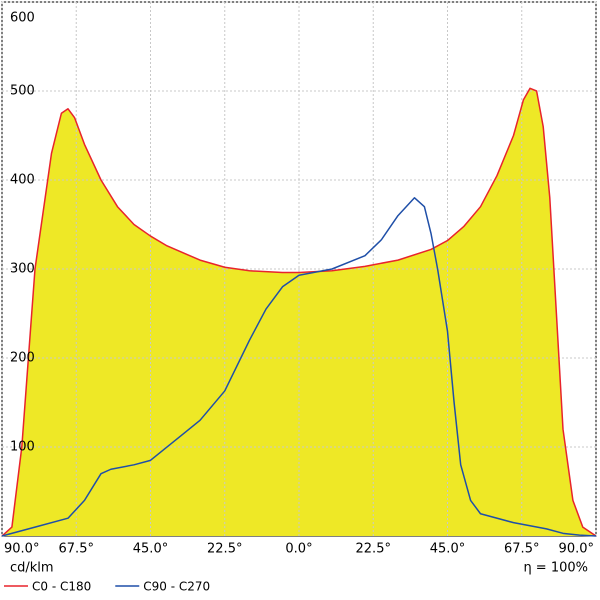 The width and height of the screenshot is (600, 600). What do you see at coordinates (298, 549) in the screenshot?
I see `x-tick-label: 0.0°` at bounding box center [298, 549].